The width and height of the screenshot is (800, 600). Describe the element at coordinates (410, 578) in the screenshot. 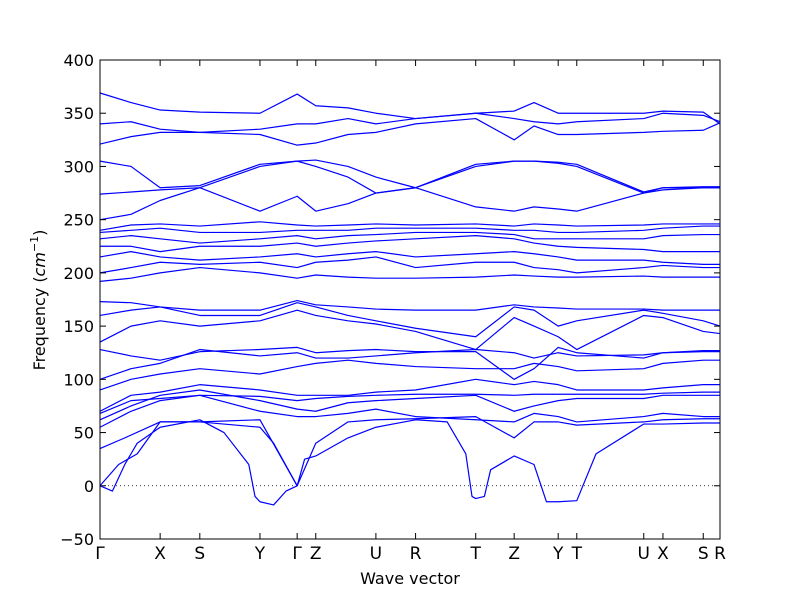

I see `x-axis-label: Wave vector` at that location.